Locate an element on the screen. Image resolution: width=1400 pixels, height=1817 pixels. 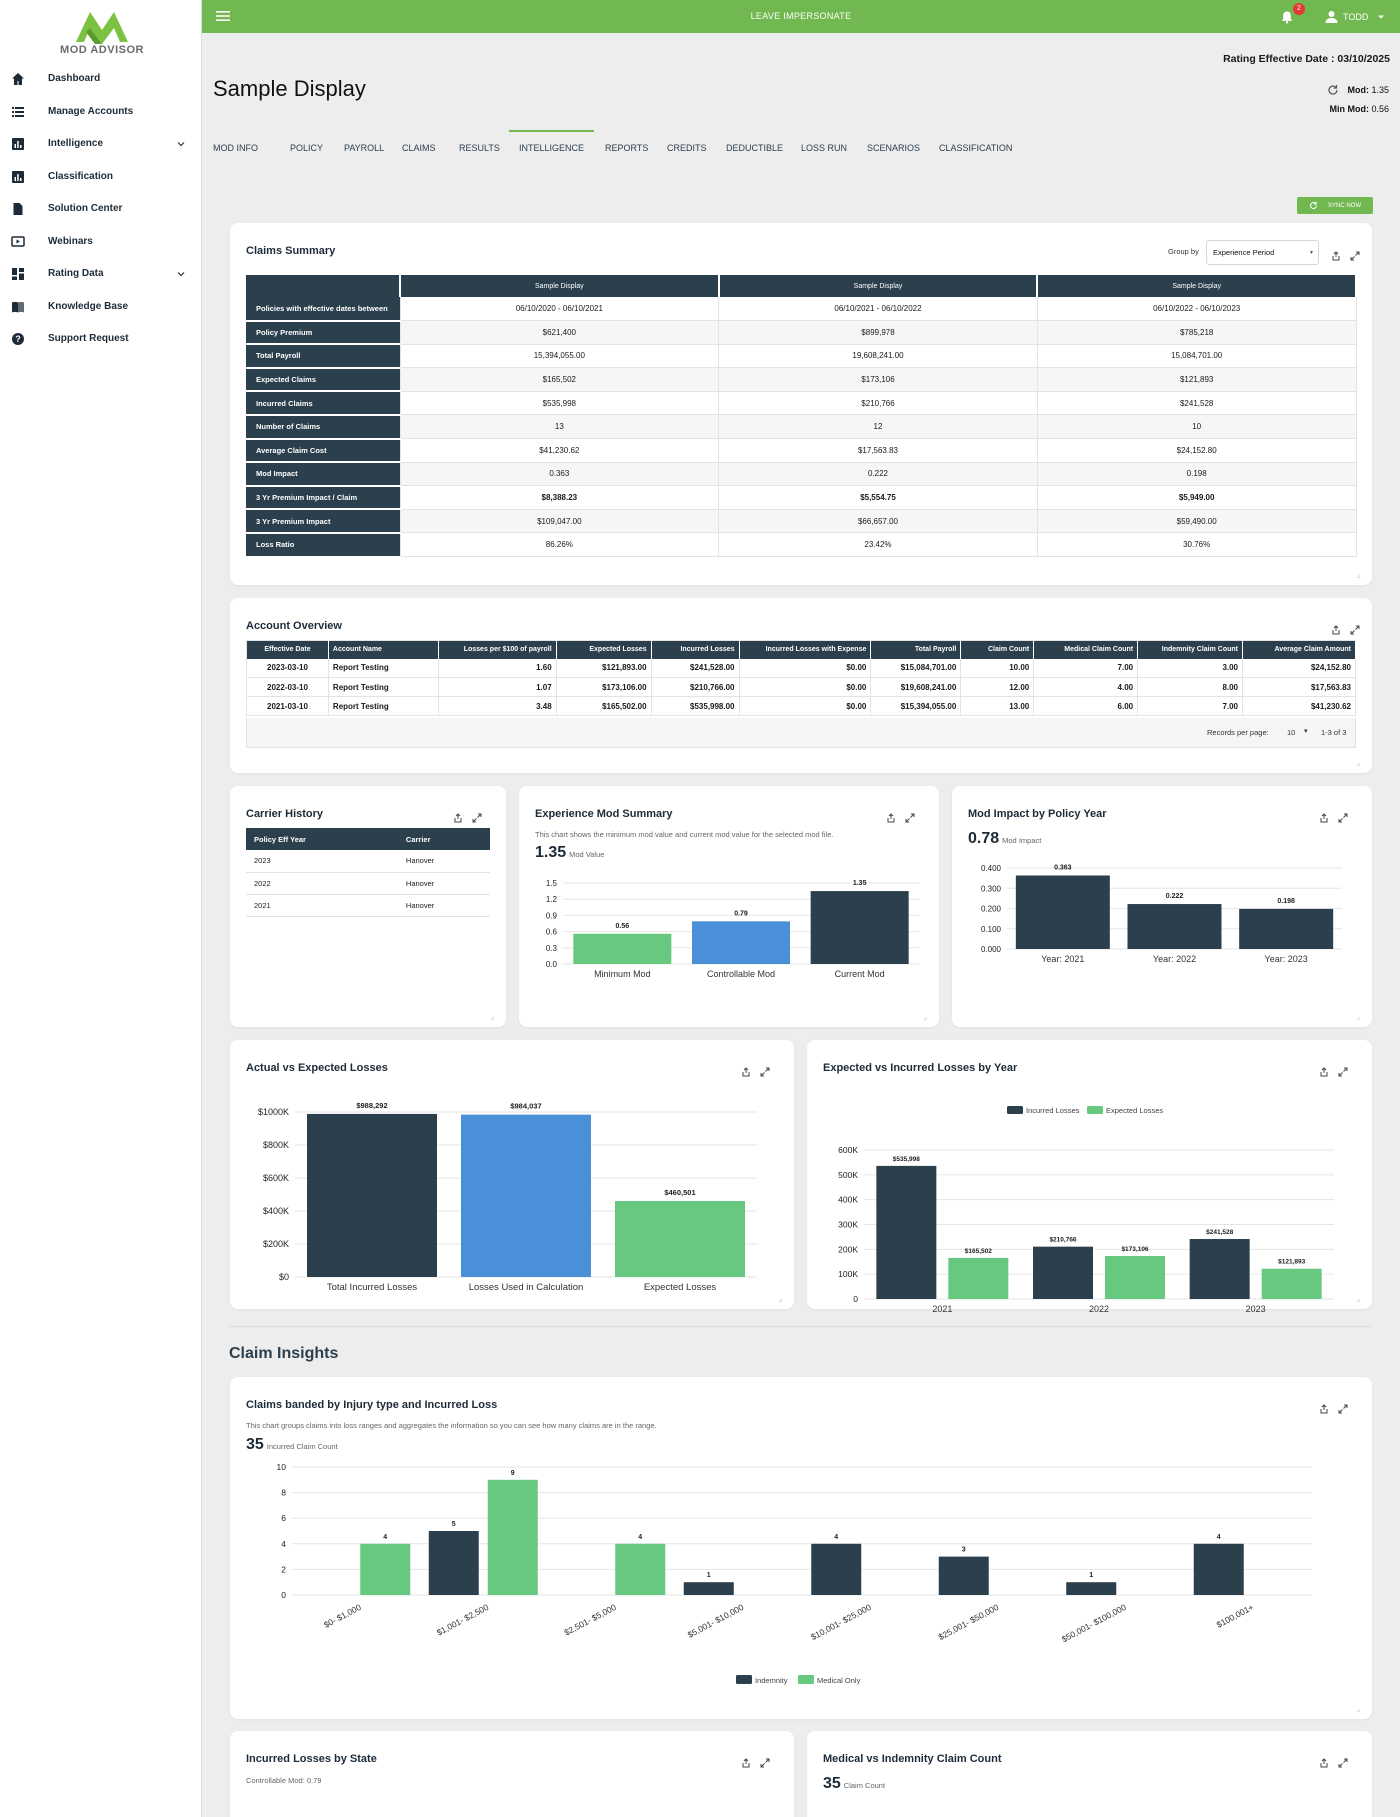
records-select-arrow-icon: ▾ is located at coordinates (1306, 731).